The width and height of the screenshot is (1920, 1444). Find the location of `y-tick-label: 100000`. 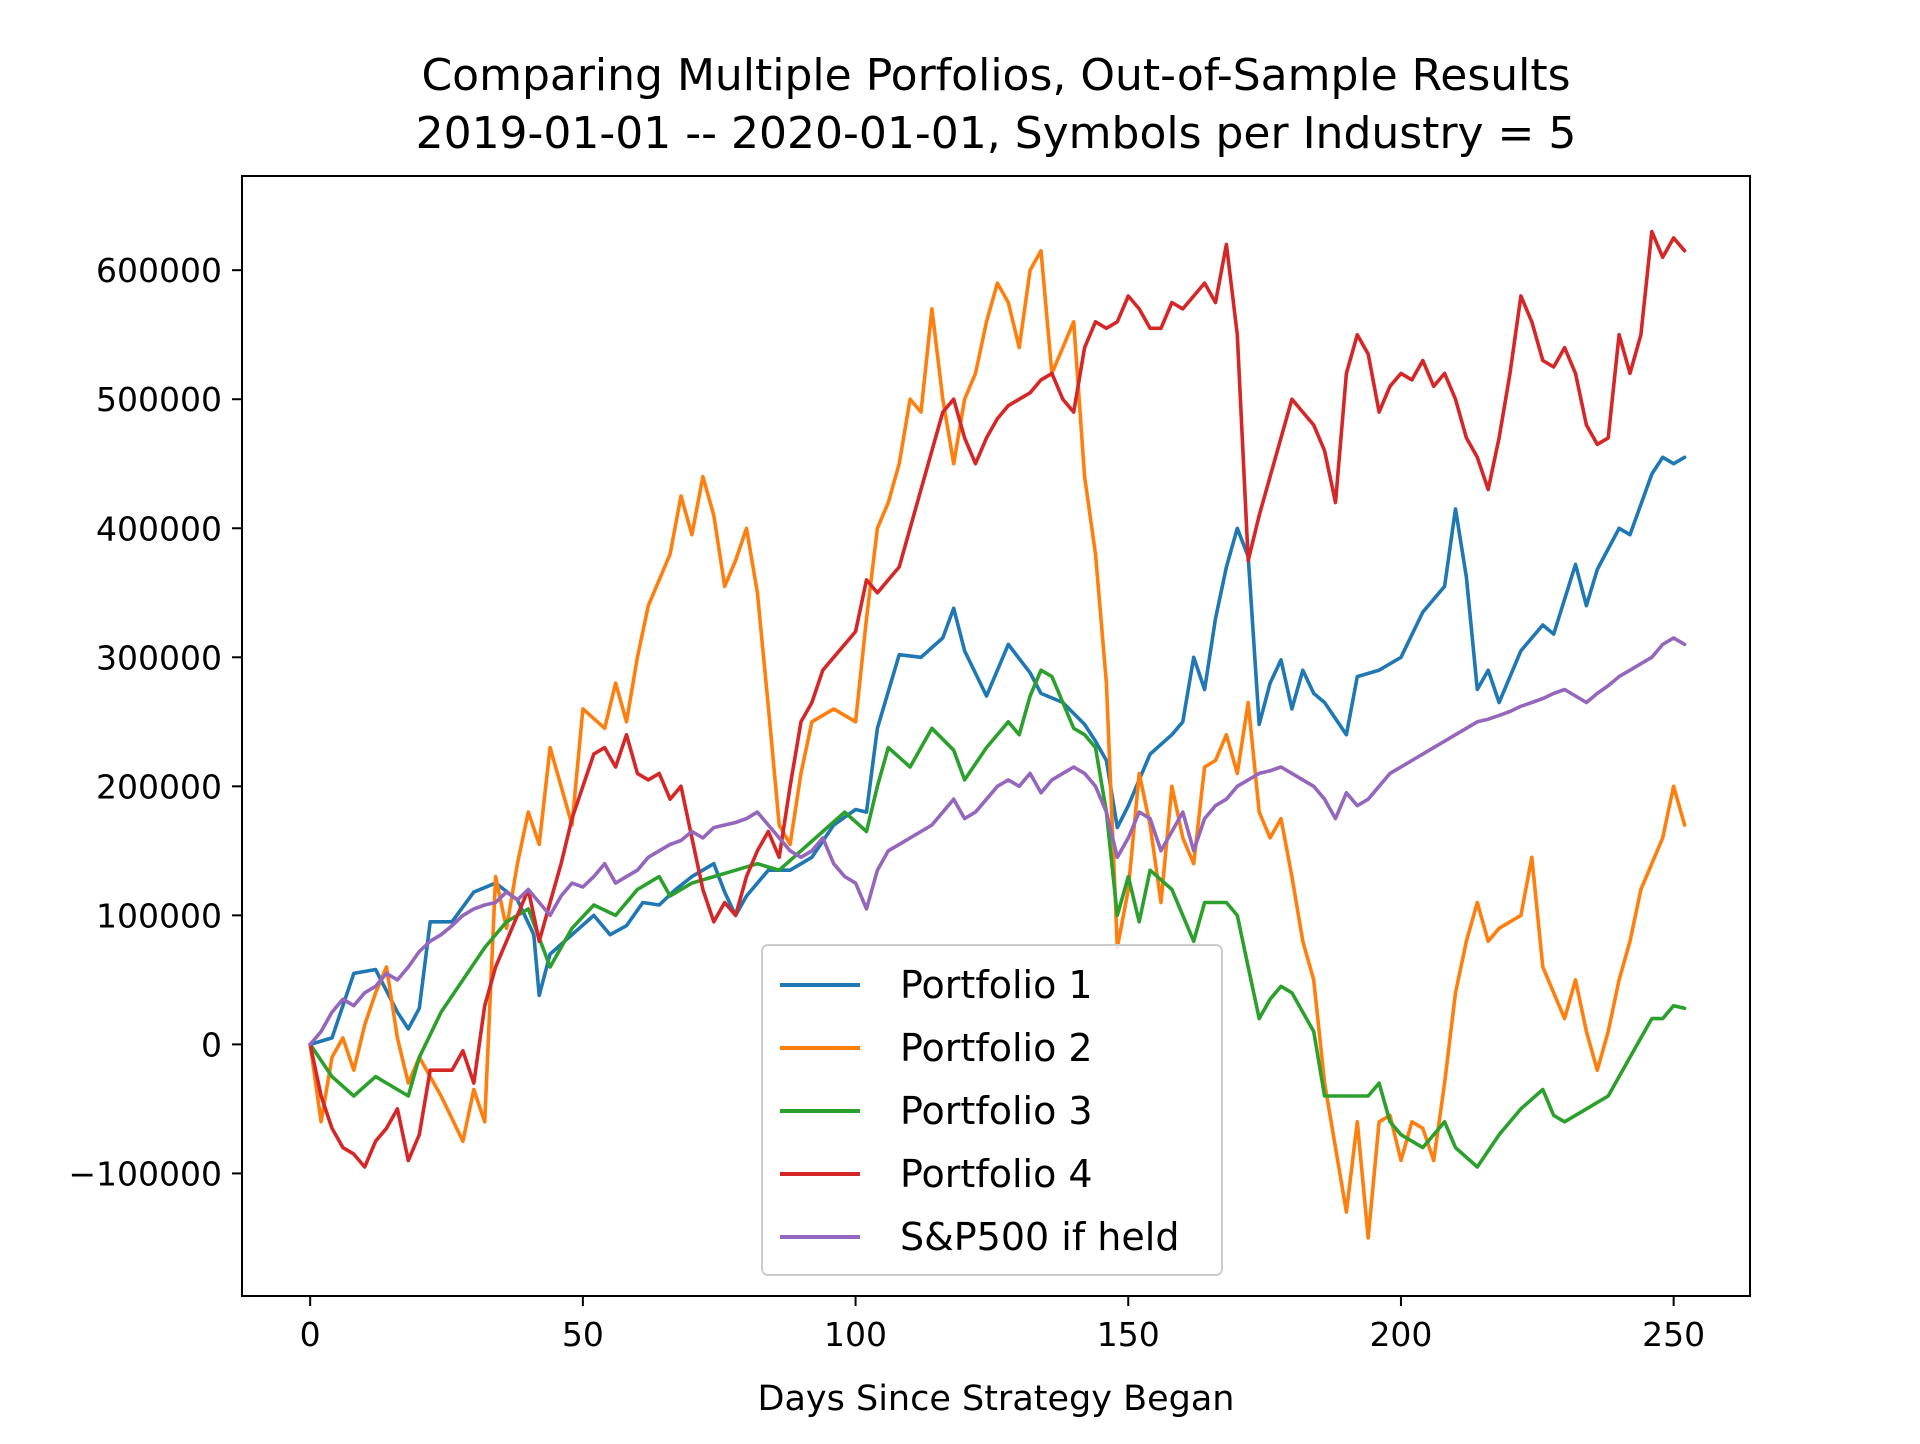

y-tick-label: 100000 is located at coordinates (159, 915).